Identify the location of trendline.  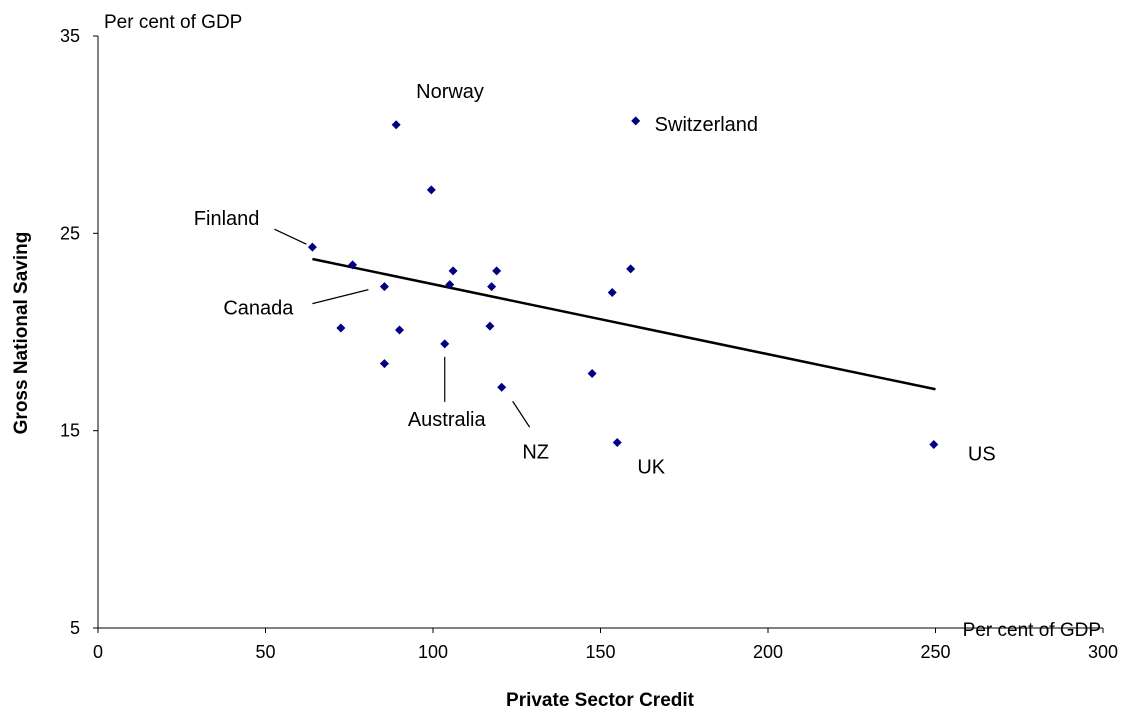
(624, 324).